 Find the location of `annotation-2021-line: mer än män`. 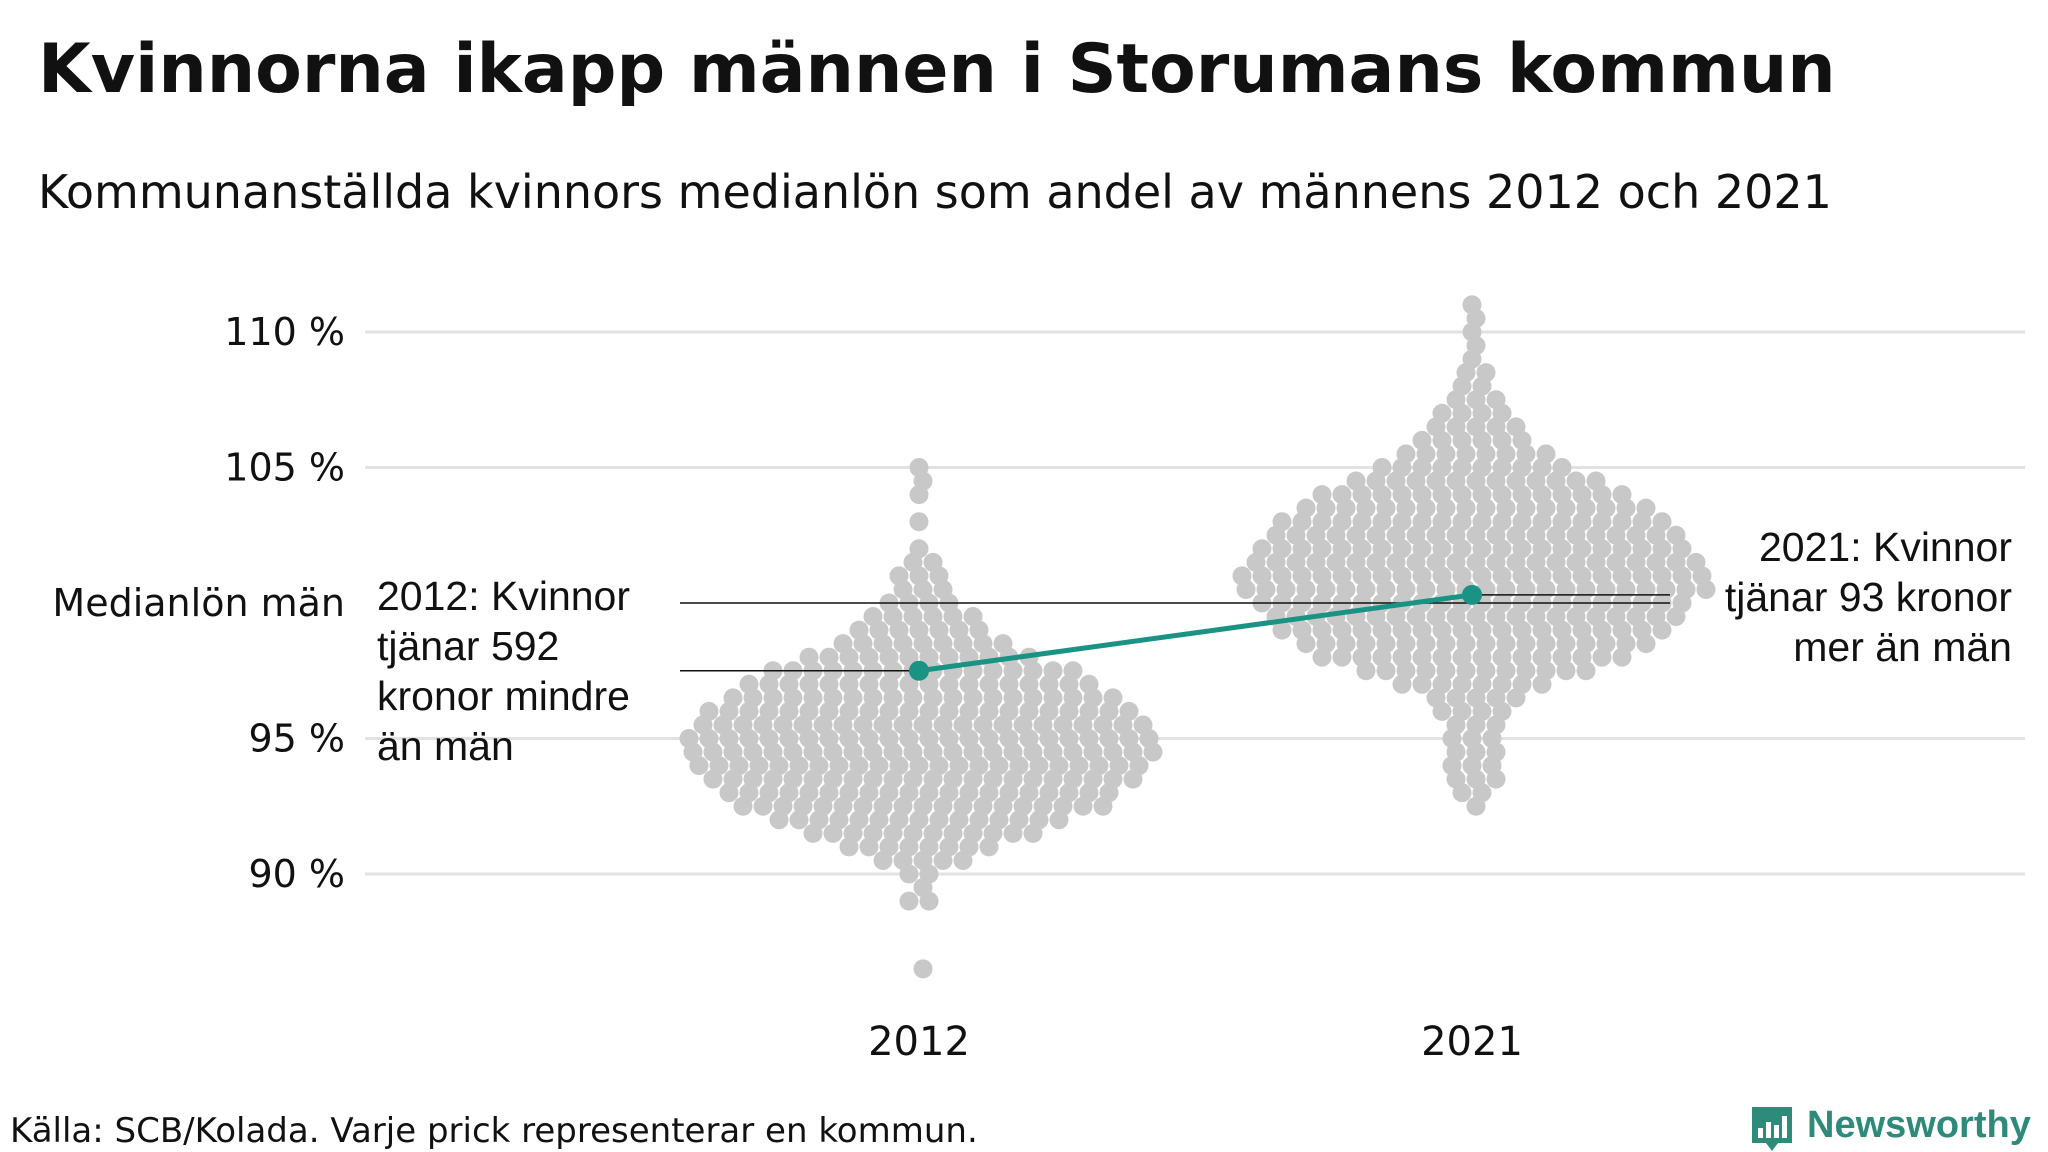

annotation-2021-line: mer än män is located at coordinates (1902, 647).